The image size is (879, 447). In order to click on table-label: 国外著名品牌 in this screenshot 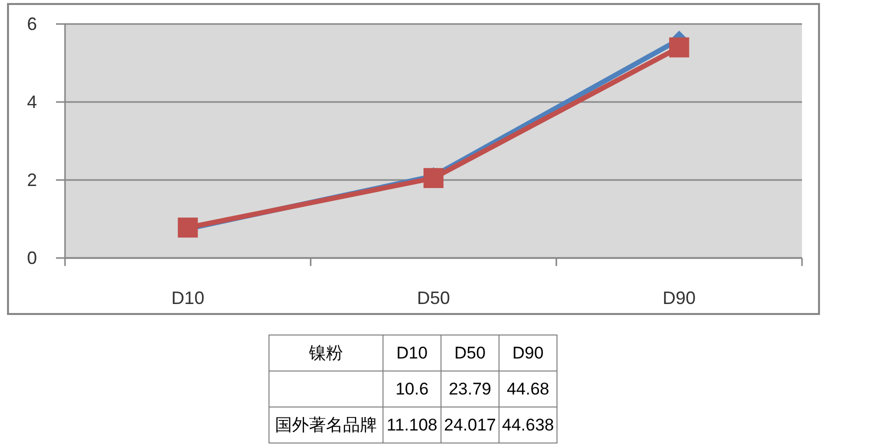, I will do `click(326, 425)`.